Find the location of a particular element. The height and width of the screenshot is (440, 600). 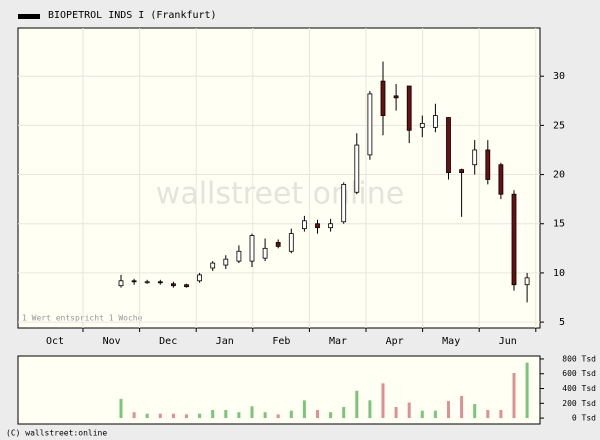

x-tick-label: Jun is located at coordinates (508, 341).